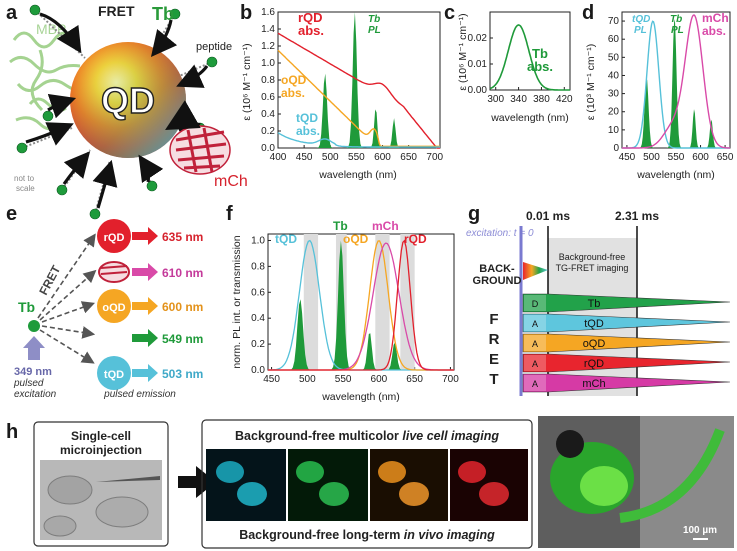 The height and width of the screenshot is (551, 737). What do you see at coordinates (361, 305) in the screenshot?
I see `f-rqd-line` at bounding box center [361, 305].